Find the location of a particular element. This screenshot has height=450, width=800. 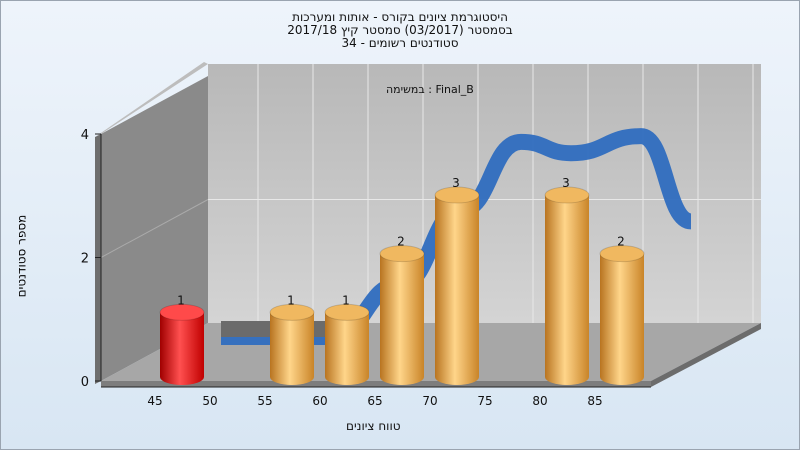

x-tick-label: 80 is located at coordinates (539, 401).